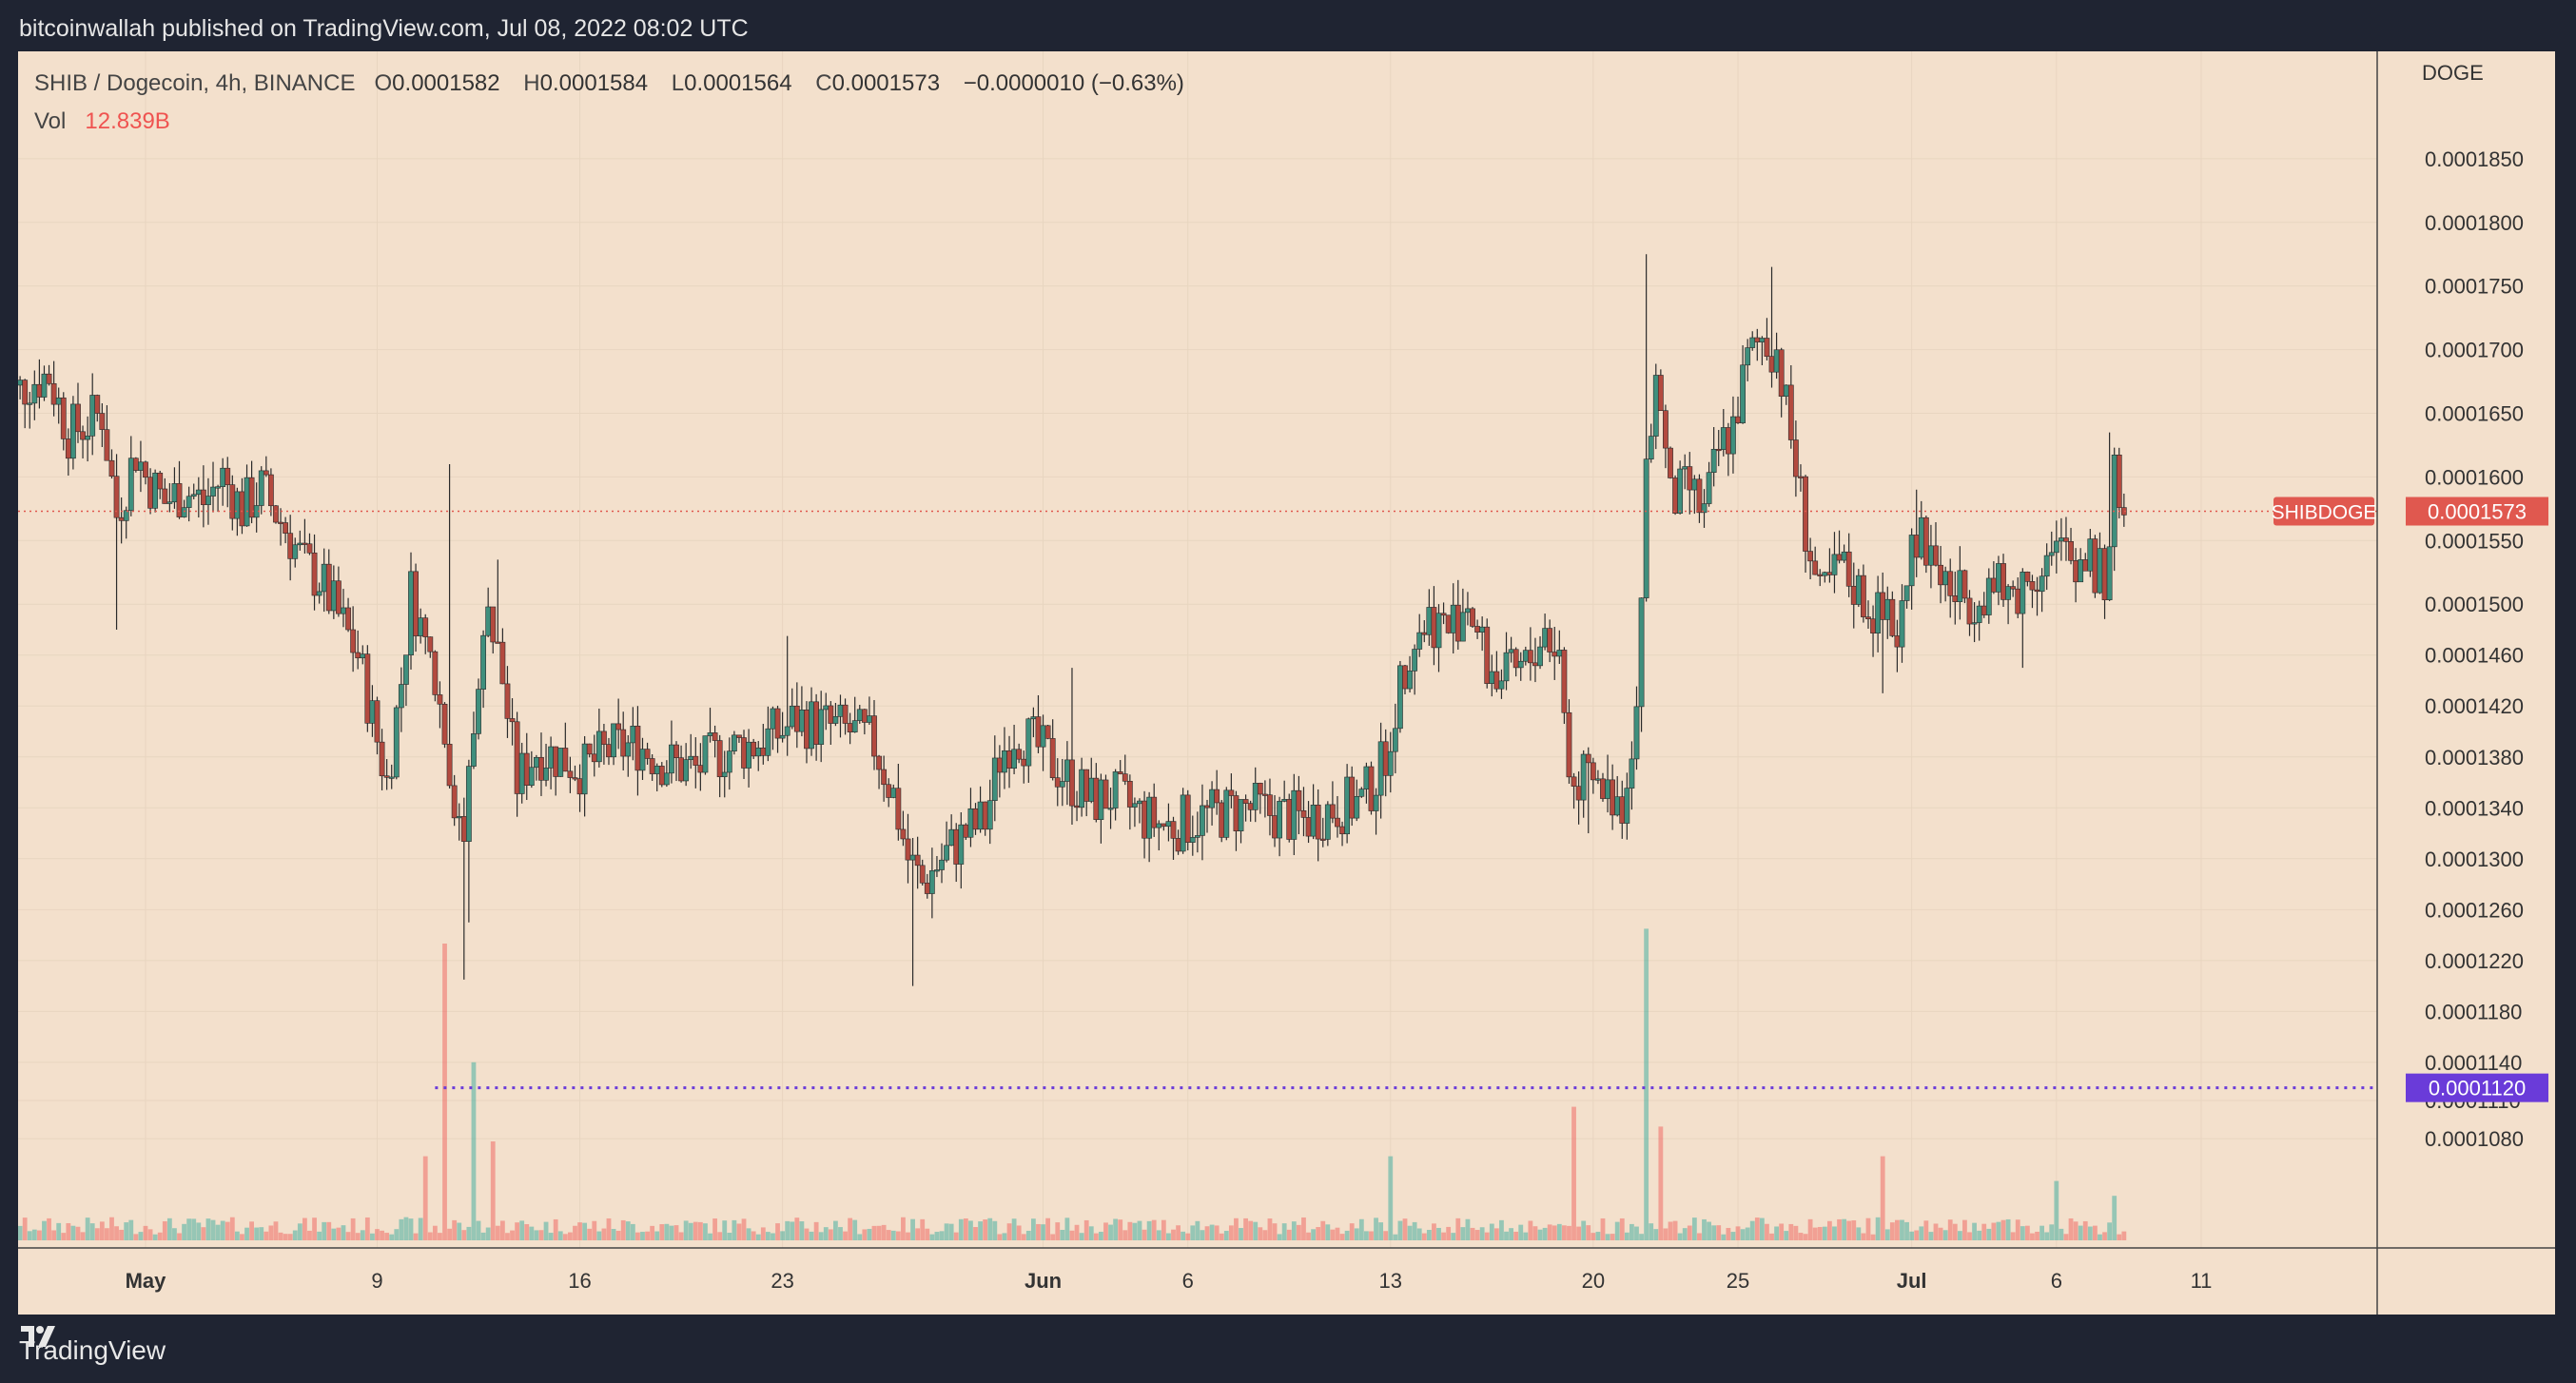  What do you see at coordinates (2466, 683) in the screenshot?
I see `price-axis` at bounding box center [2466, 683].